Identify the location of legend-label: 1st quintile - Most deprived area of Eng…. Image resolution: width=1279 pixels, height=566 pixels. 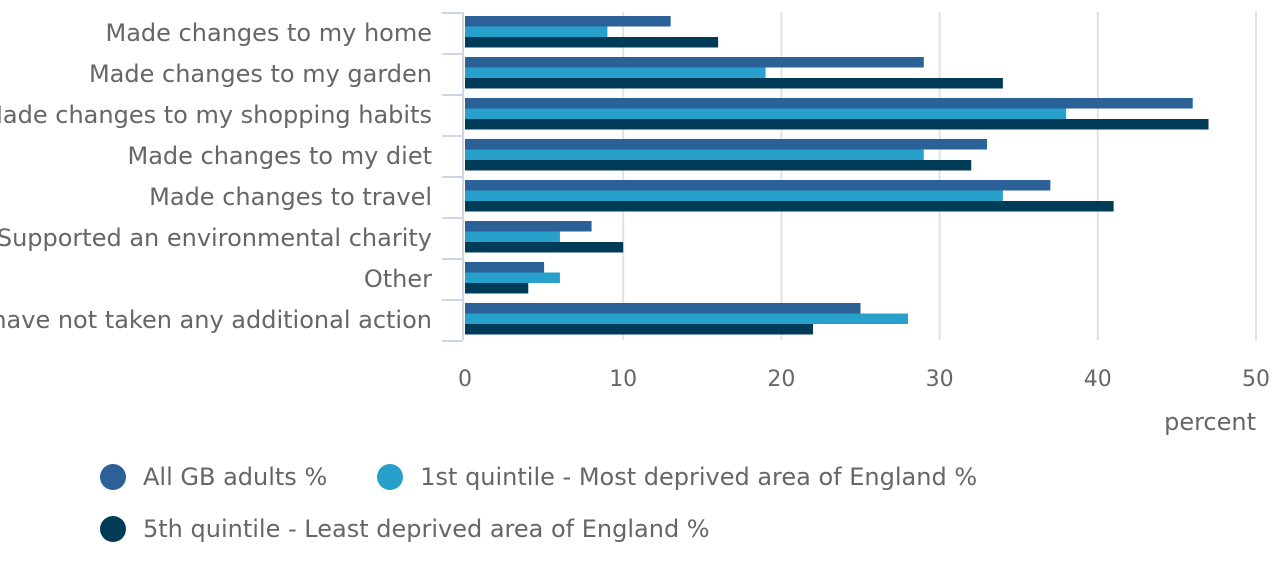
(699, 477).